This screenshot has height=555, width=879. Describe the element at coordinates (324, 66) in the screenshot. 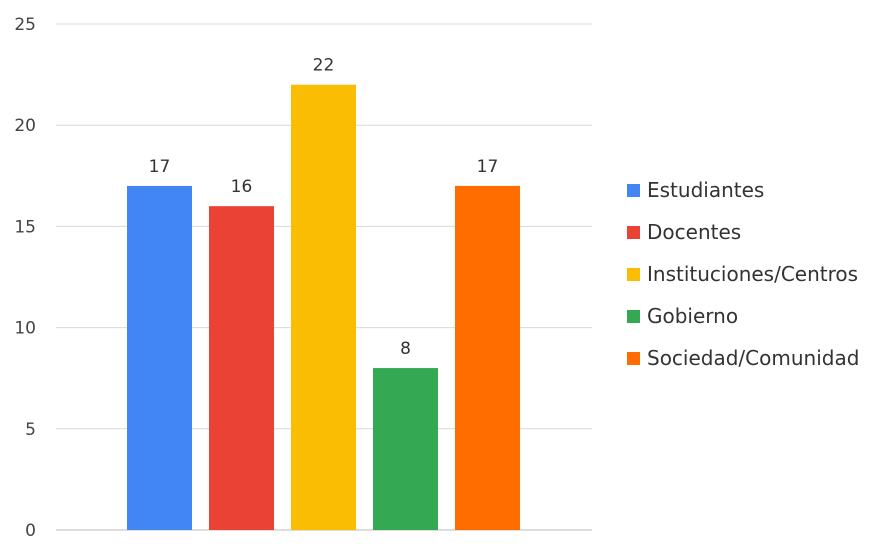

I see `data-label: 22` at that location.